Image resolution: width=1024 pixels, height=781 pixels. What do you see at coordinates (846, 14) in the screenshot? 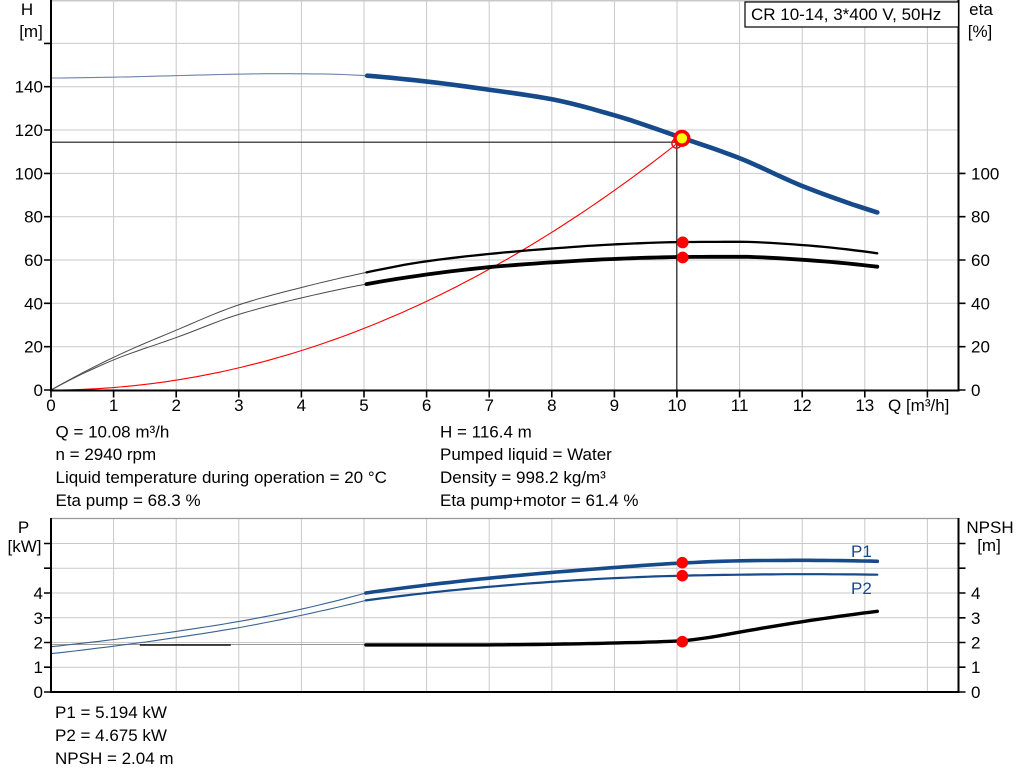
I see `svg-text: CR 10-14, 3*400 V, 50Hz` at bounding box center [846, 14].